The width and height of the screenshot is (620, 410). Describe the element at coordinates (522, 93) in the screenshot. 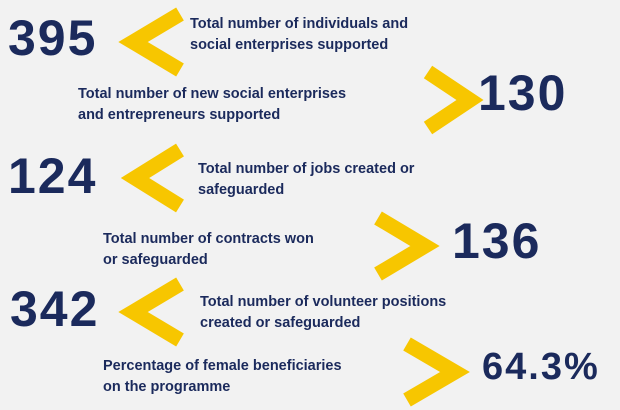

I see `stat-number: 130` at that location.